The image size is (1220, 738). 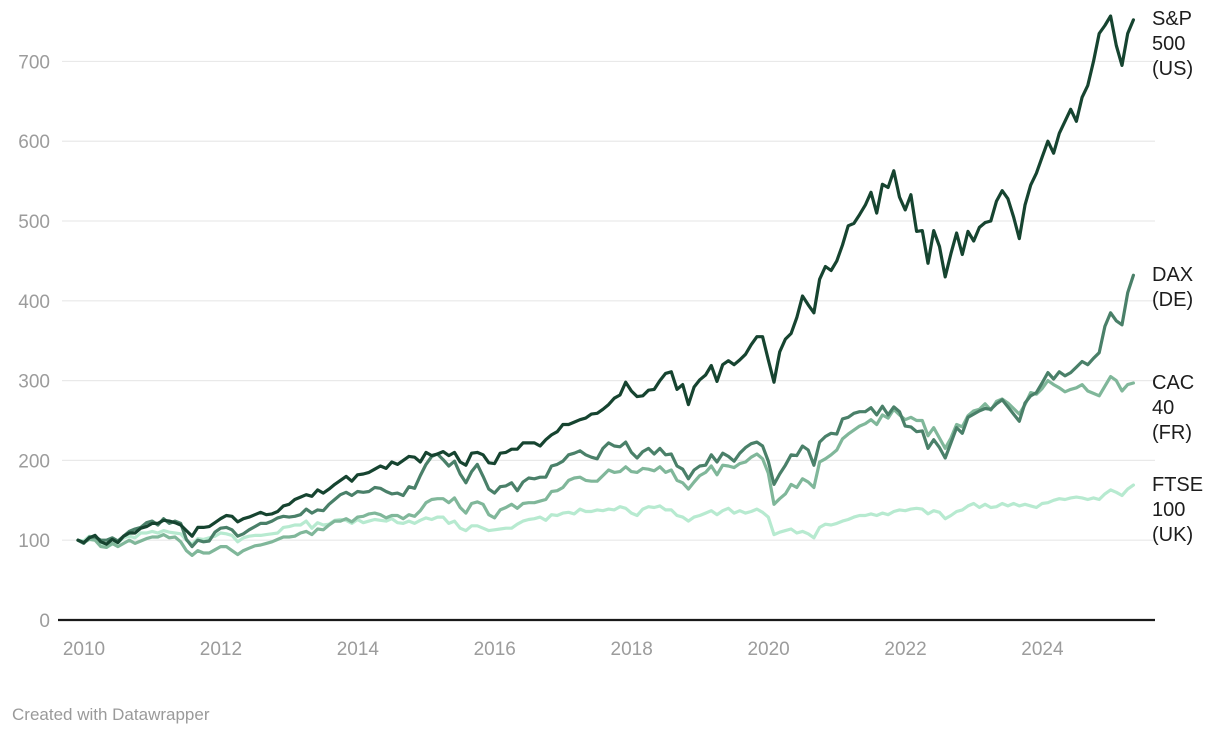 What do you see at coordinates (44, 621) in the screenshot?
I see `y-tick-label: 0` at bounding box center [44, 621].